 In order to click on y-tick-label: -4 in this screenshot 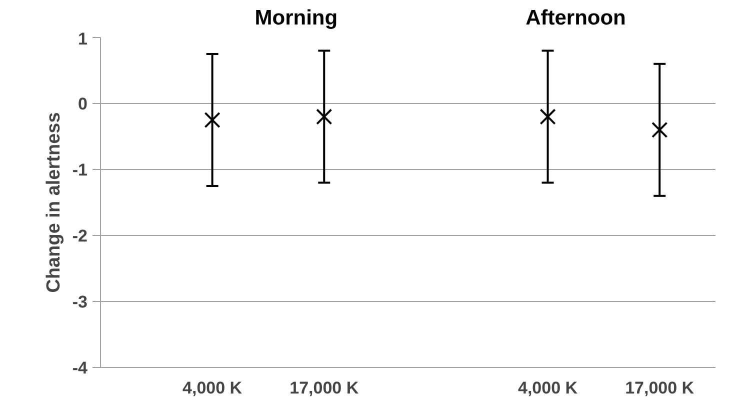, I will do `click(80, 368)`.